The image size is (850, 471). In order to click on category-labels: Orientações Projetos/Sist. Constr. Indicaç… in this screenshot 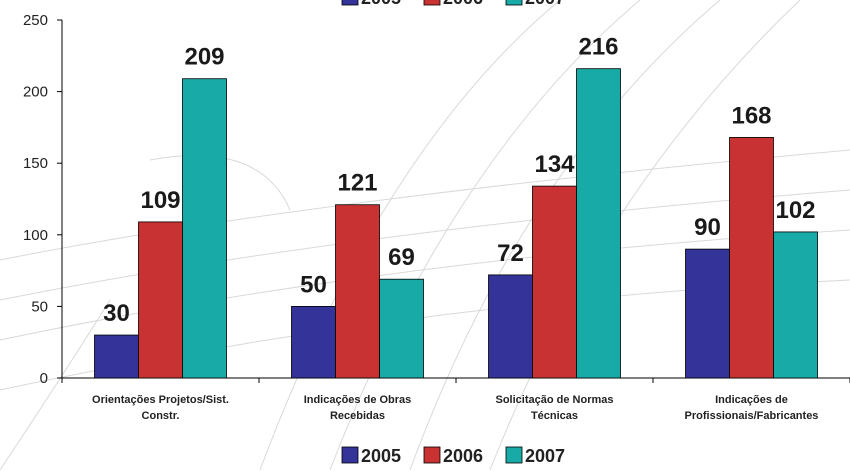, I will do `click(455, 408)`.